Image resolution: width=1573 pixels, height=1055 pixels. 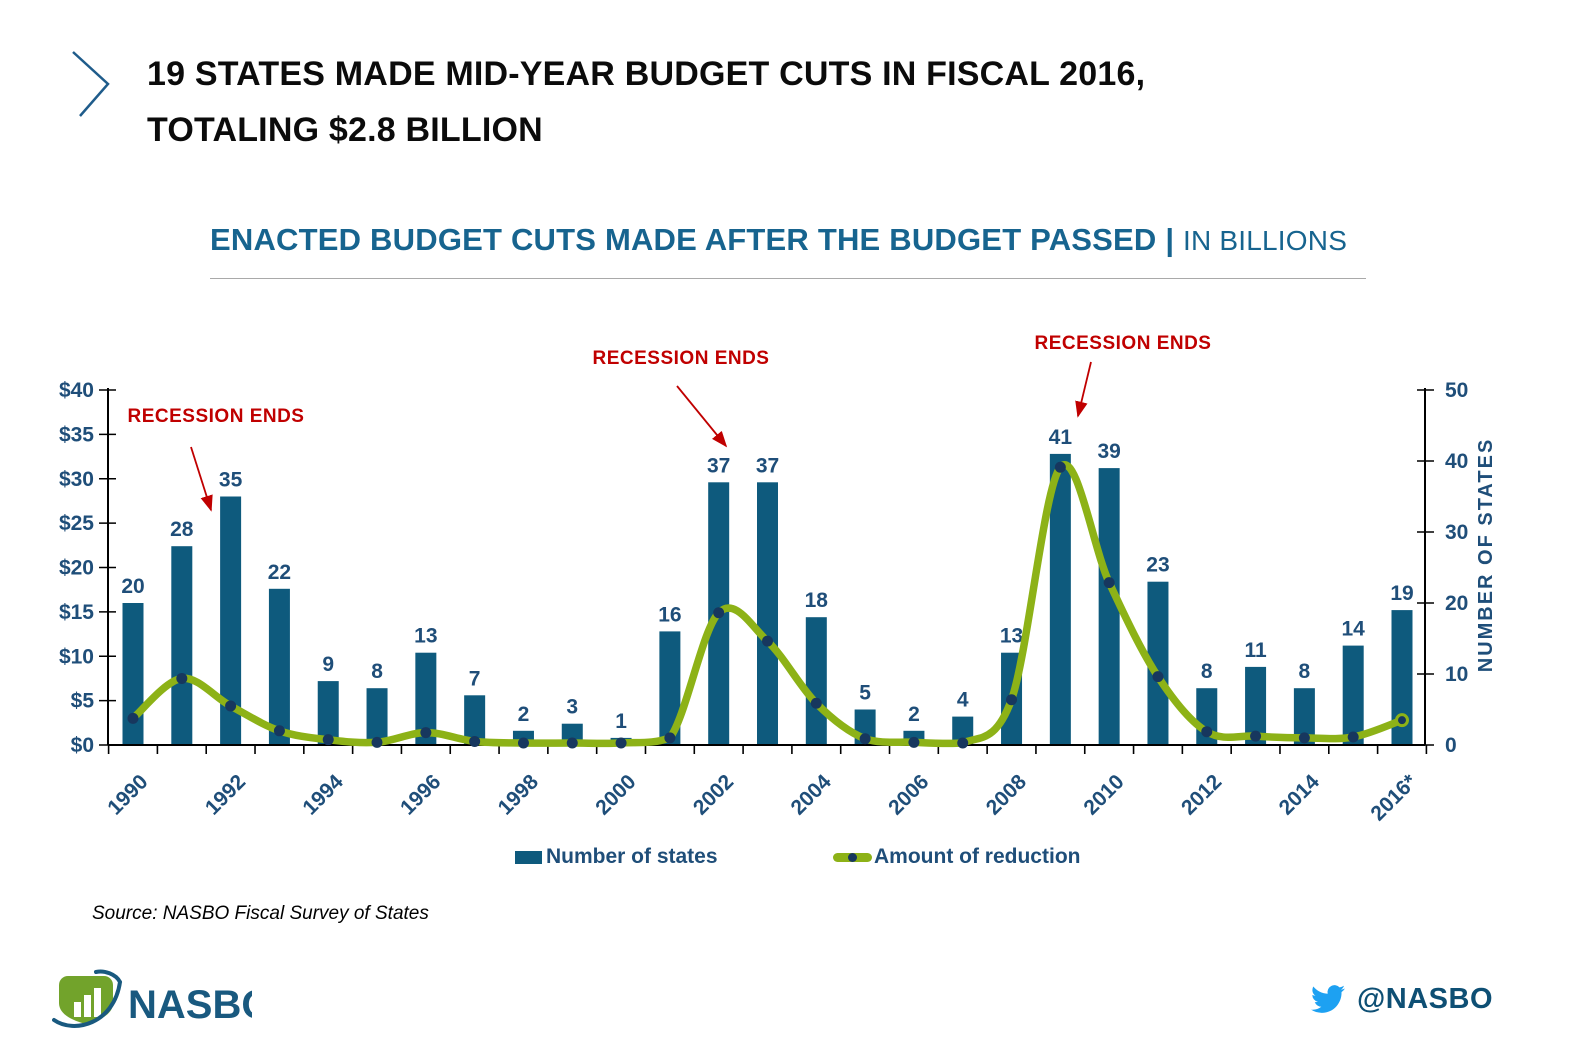 What do you see at coordinates (231, 706) in the screenshot?
I see `line-marker-1992` at bounding box center [231, 706].